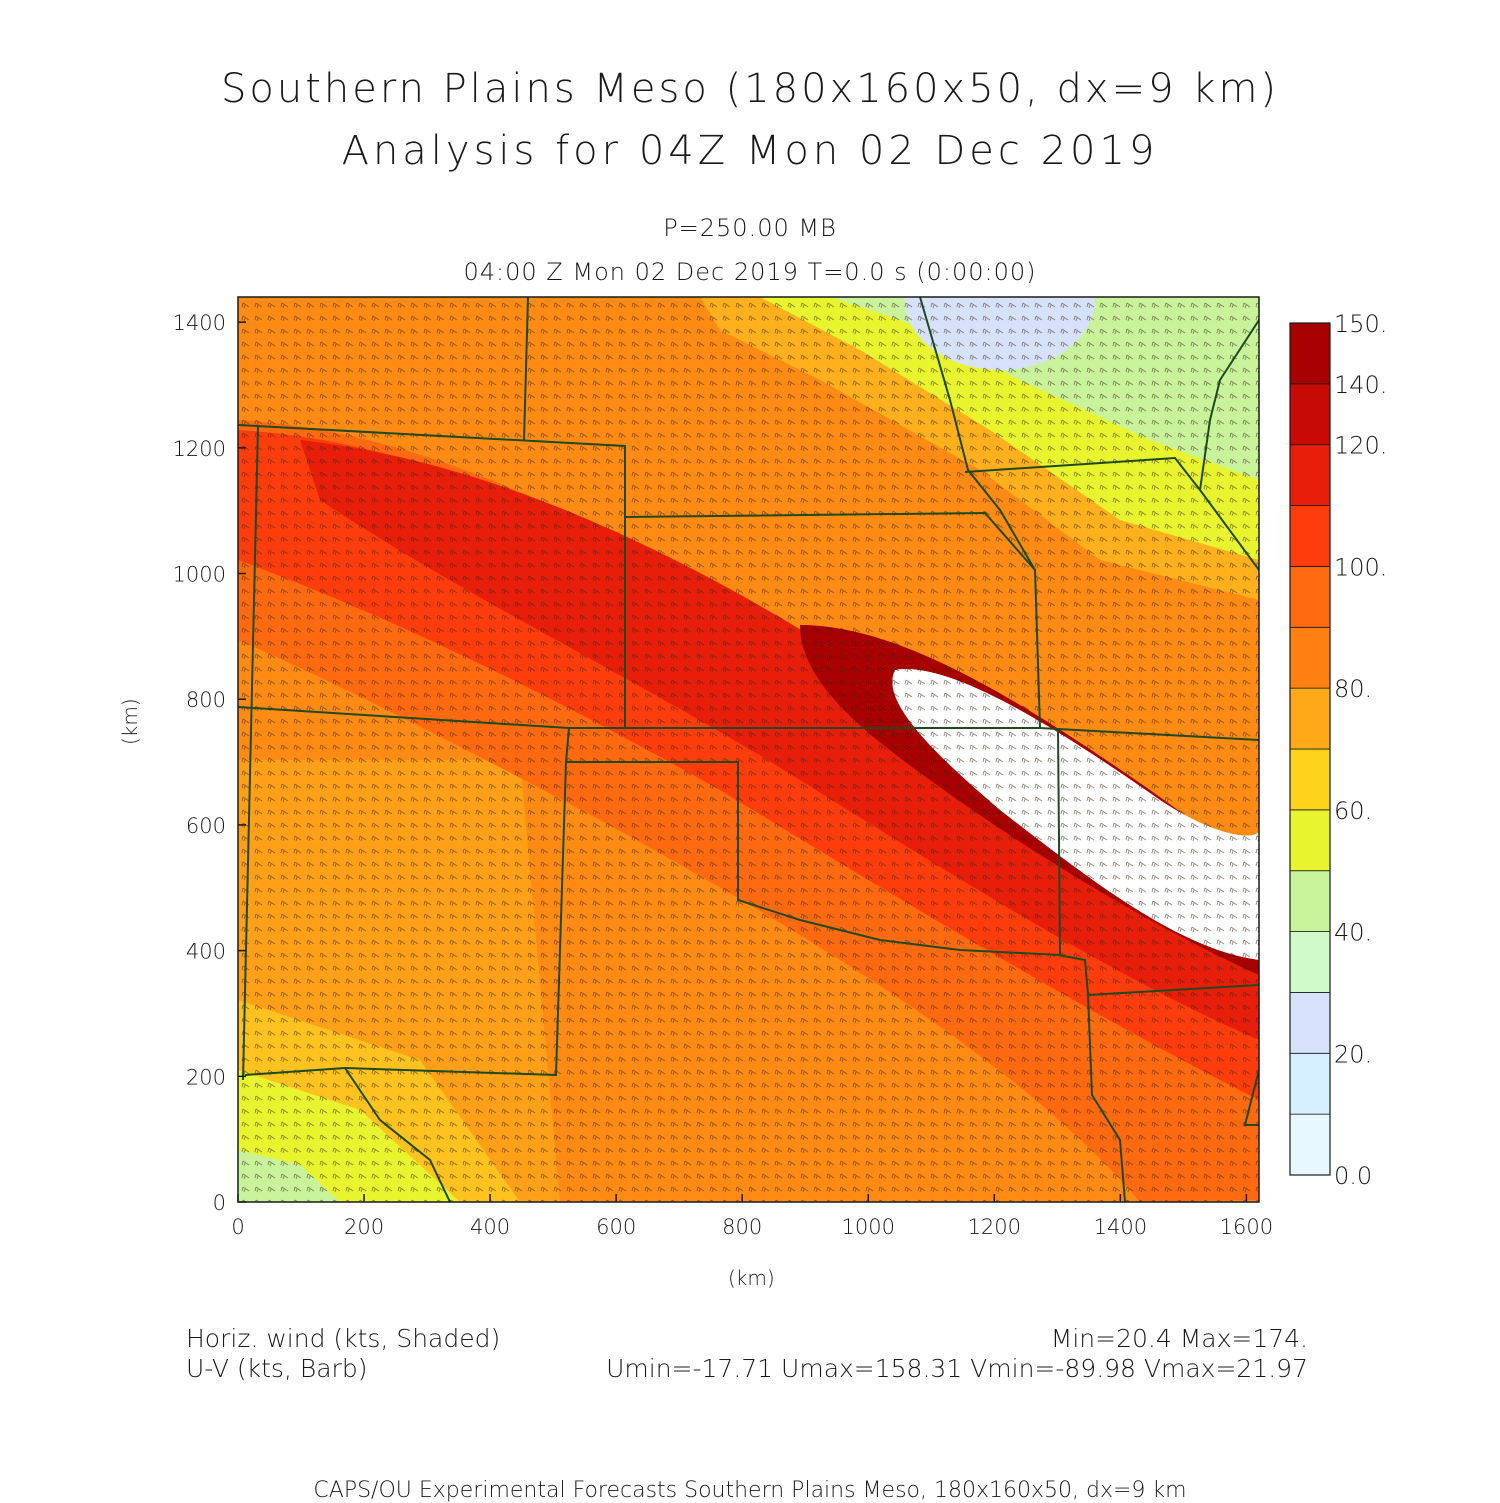 Image resolution: width=1500 pixels, height=1503 pixels. Describe the element at coordinates (206, 1077) in the screenshot. I see `y-tick-label: 200` at that location.